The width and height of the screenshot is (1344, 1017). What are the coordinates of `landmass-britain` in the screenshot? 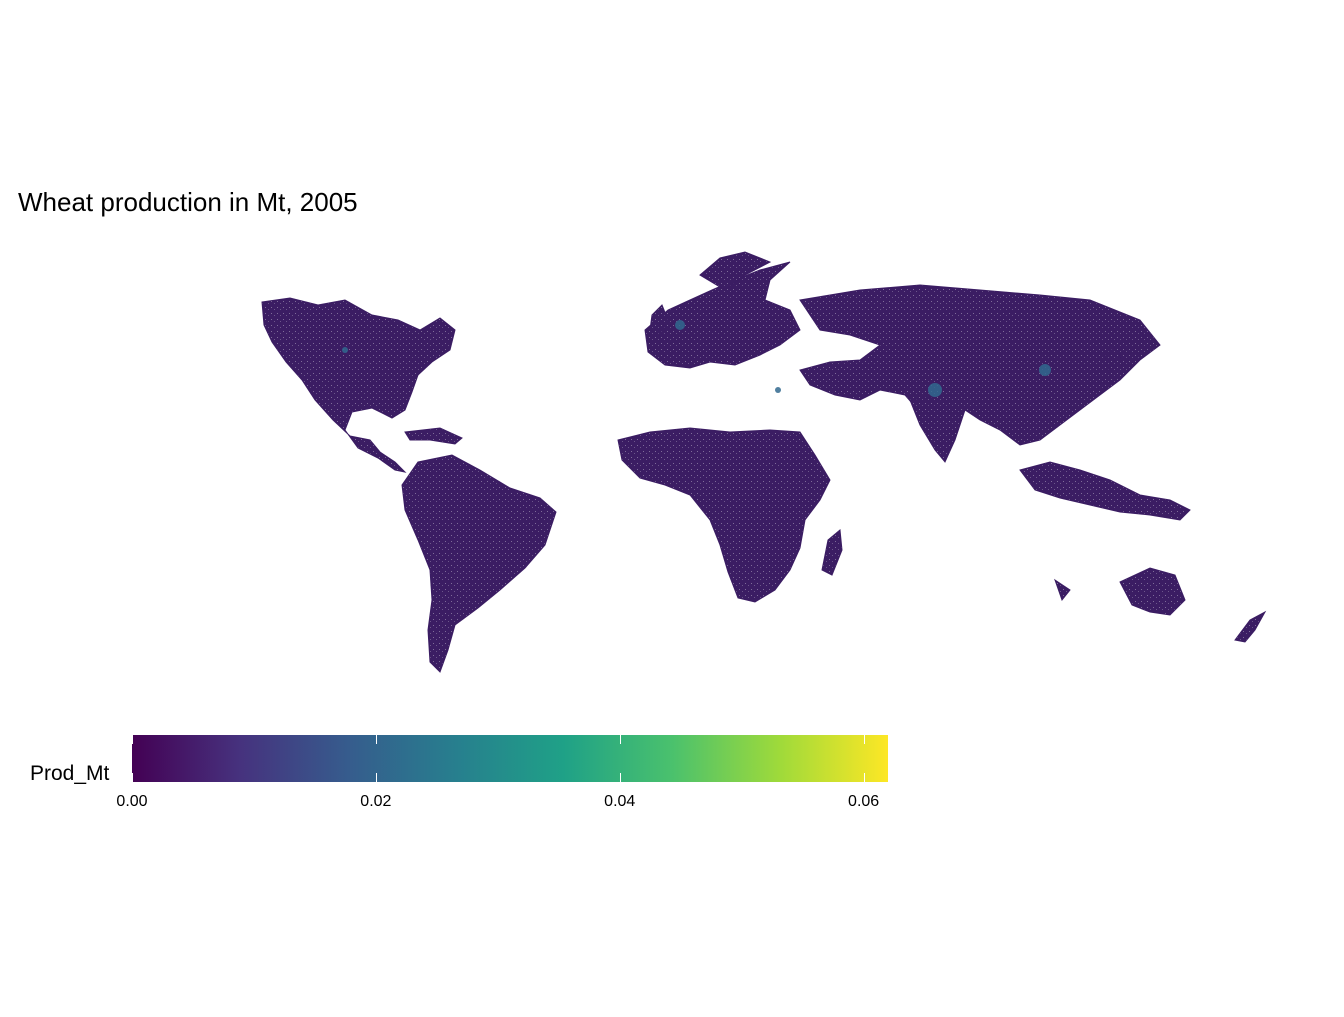 It's located at (659, 320).